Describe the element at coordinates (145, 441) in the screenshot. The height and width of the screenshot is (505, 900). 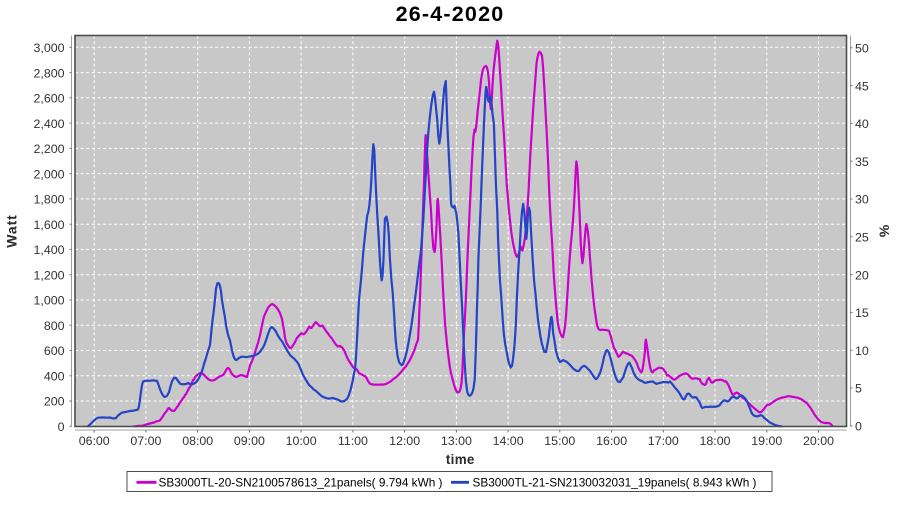
I see `svg-text: 07:00` at that location.